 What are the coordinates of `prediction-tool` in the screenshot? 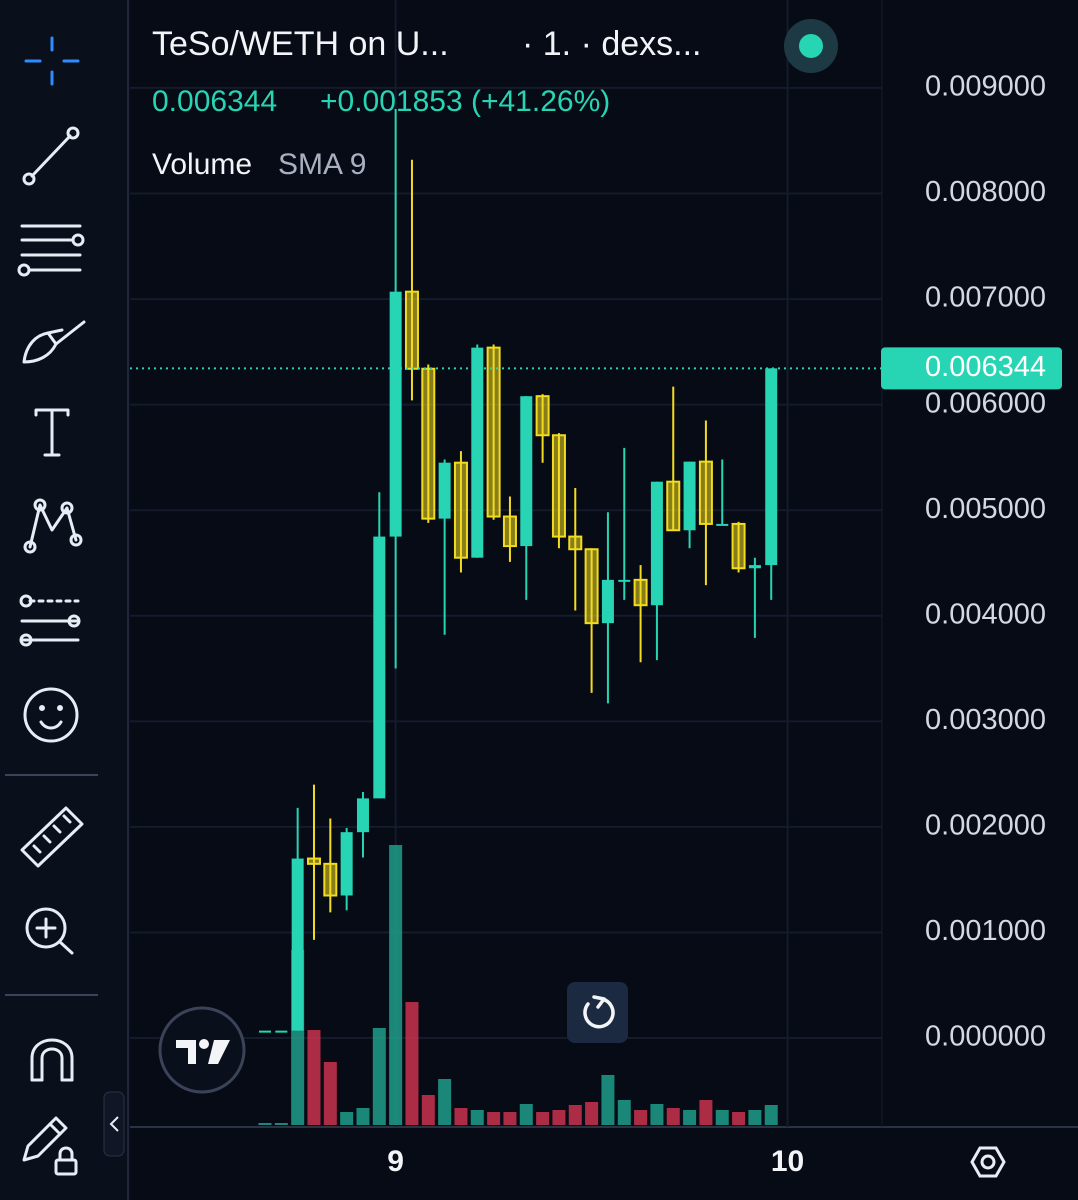 It's located at (50, 620).